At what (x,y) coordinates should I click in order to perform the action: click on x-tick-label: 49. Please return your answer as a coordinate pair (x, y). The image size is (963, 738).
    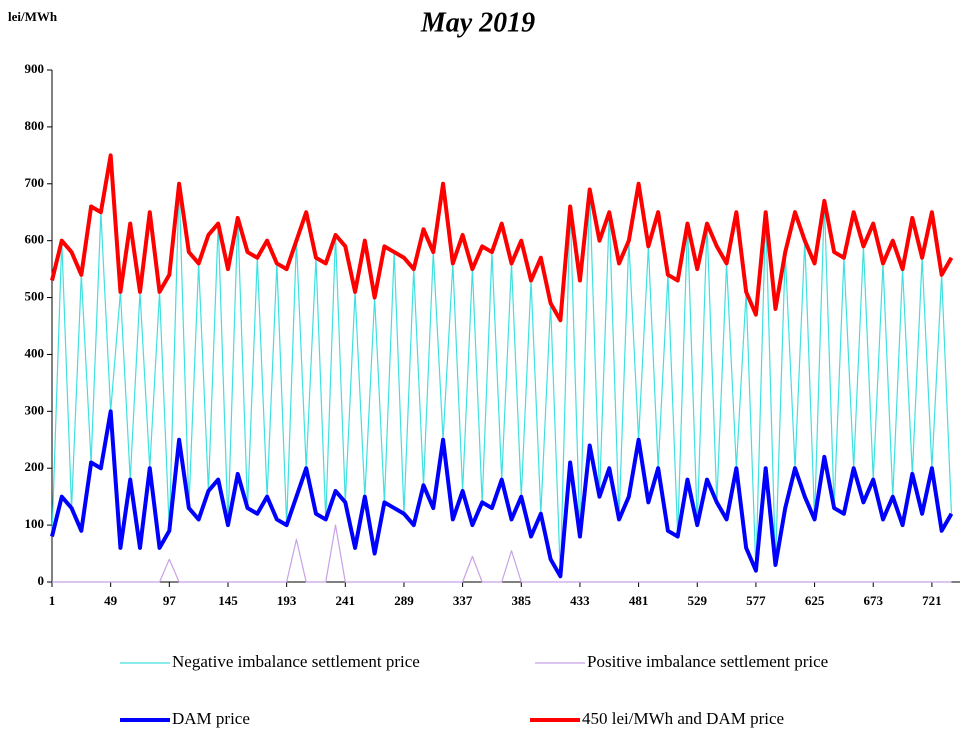
    Looking at the image, I should click on (111, 600).